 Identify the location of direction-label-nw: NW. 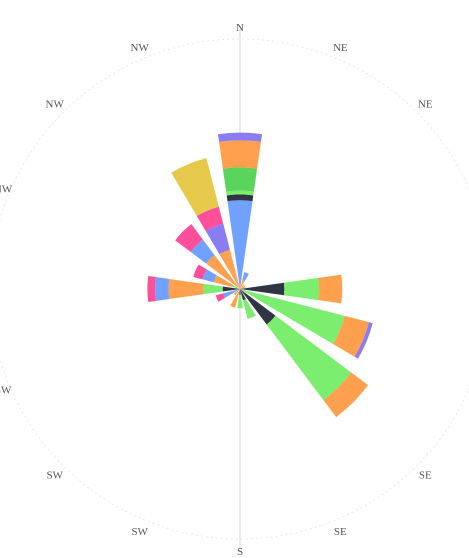
(55, 105).